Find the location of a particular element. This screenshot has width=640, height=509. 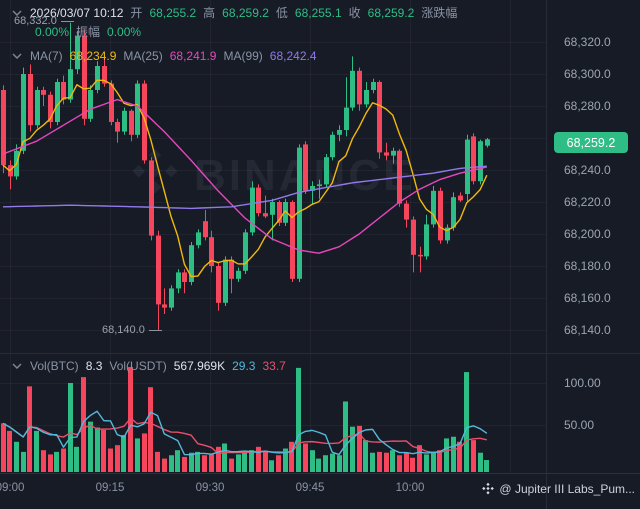

high-annotation-dash is located at coordinates (67, 21).